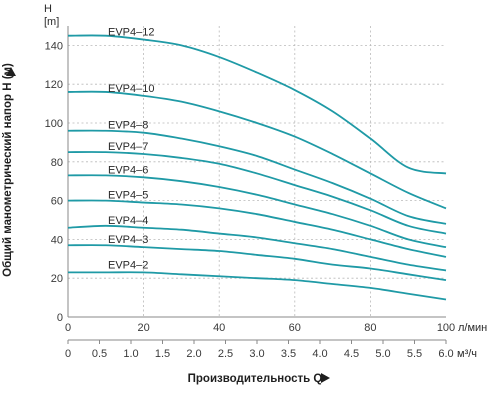 The height and width of the screenshot is (400, 500). Describe the element at coordinates (446, 328) in the screenshot. I see `x-tick-label: 100` at that location.